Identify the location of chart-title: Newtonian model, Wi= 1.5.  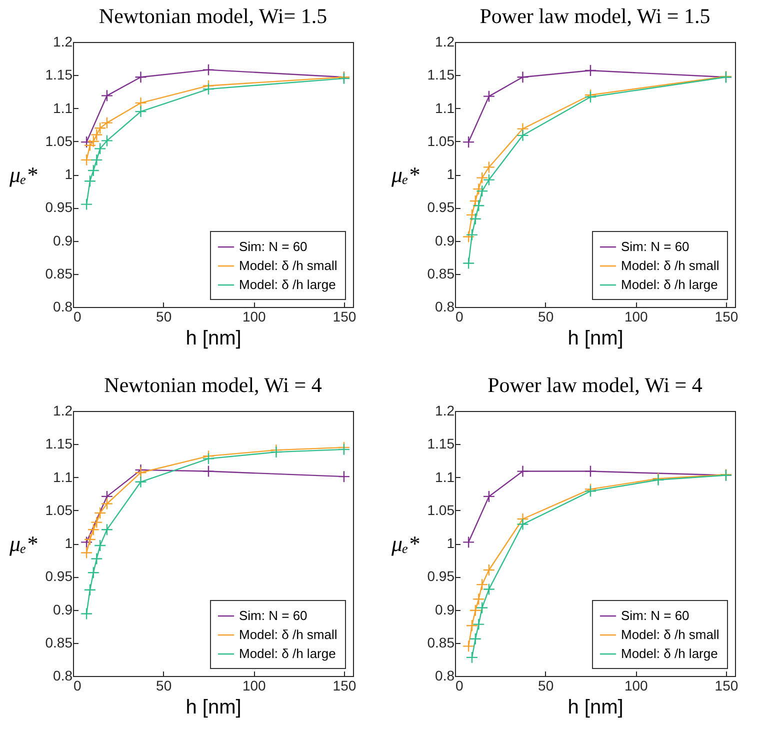
(213, 16).